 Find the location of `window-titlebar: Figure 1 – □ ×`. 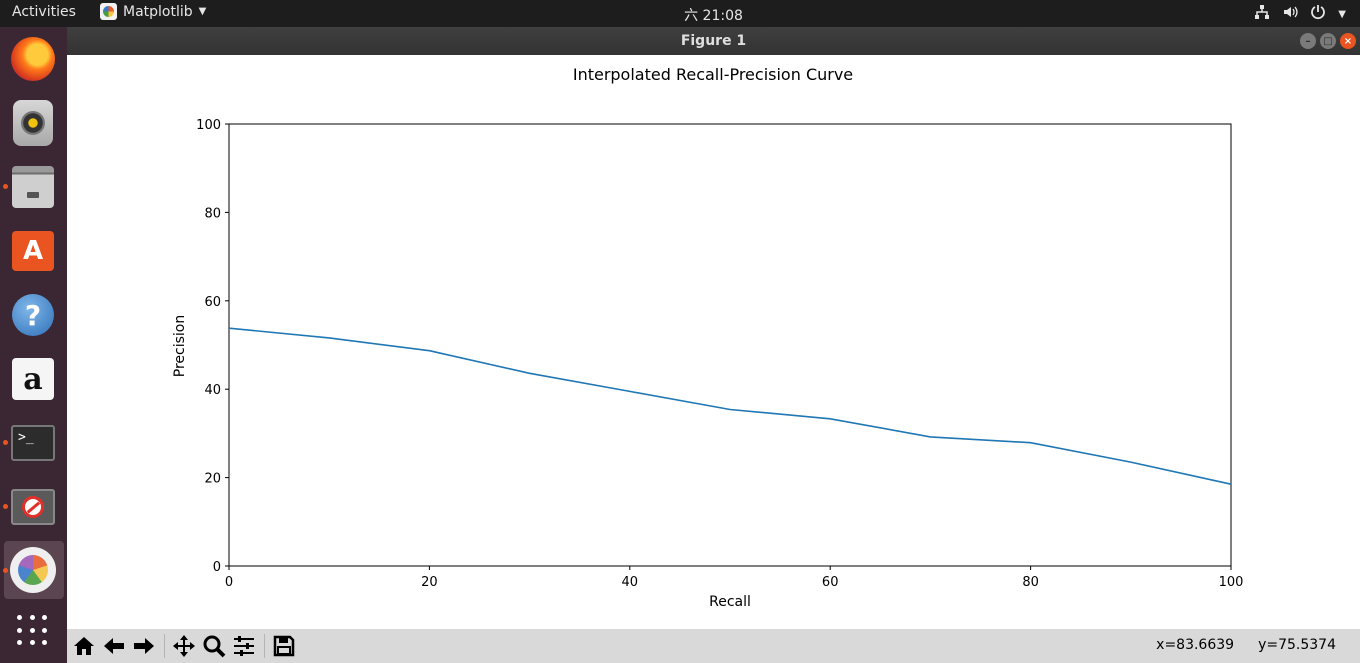

window-titlebar: Figure 1 – □ × is located at coordinates (713, 41).